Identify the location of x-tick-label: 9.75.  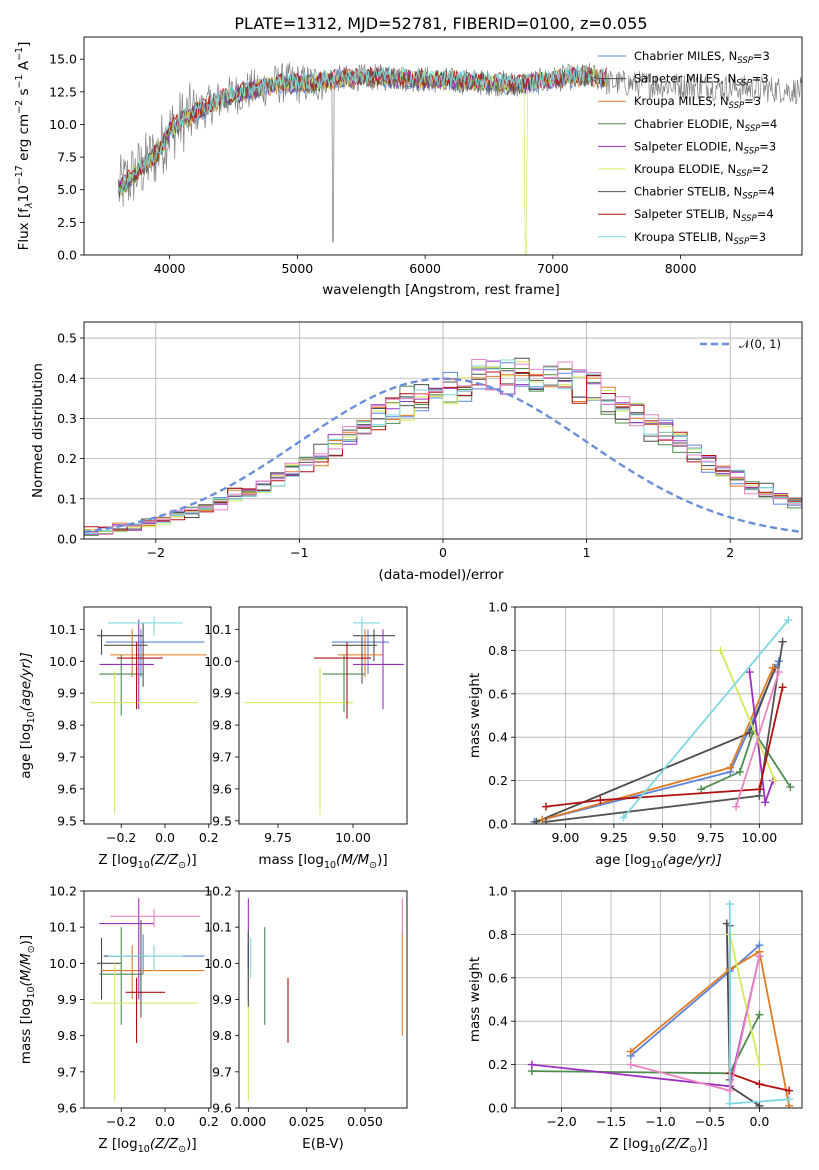
(278, 837).